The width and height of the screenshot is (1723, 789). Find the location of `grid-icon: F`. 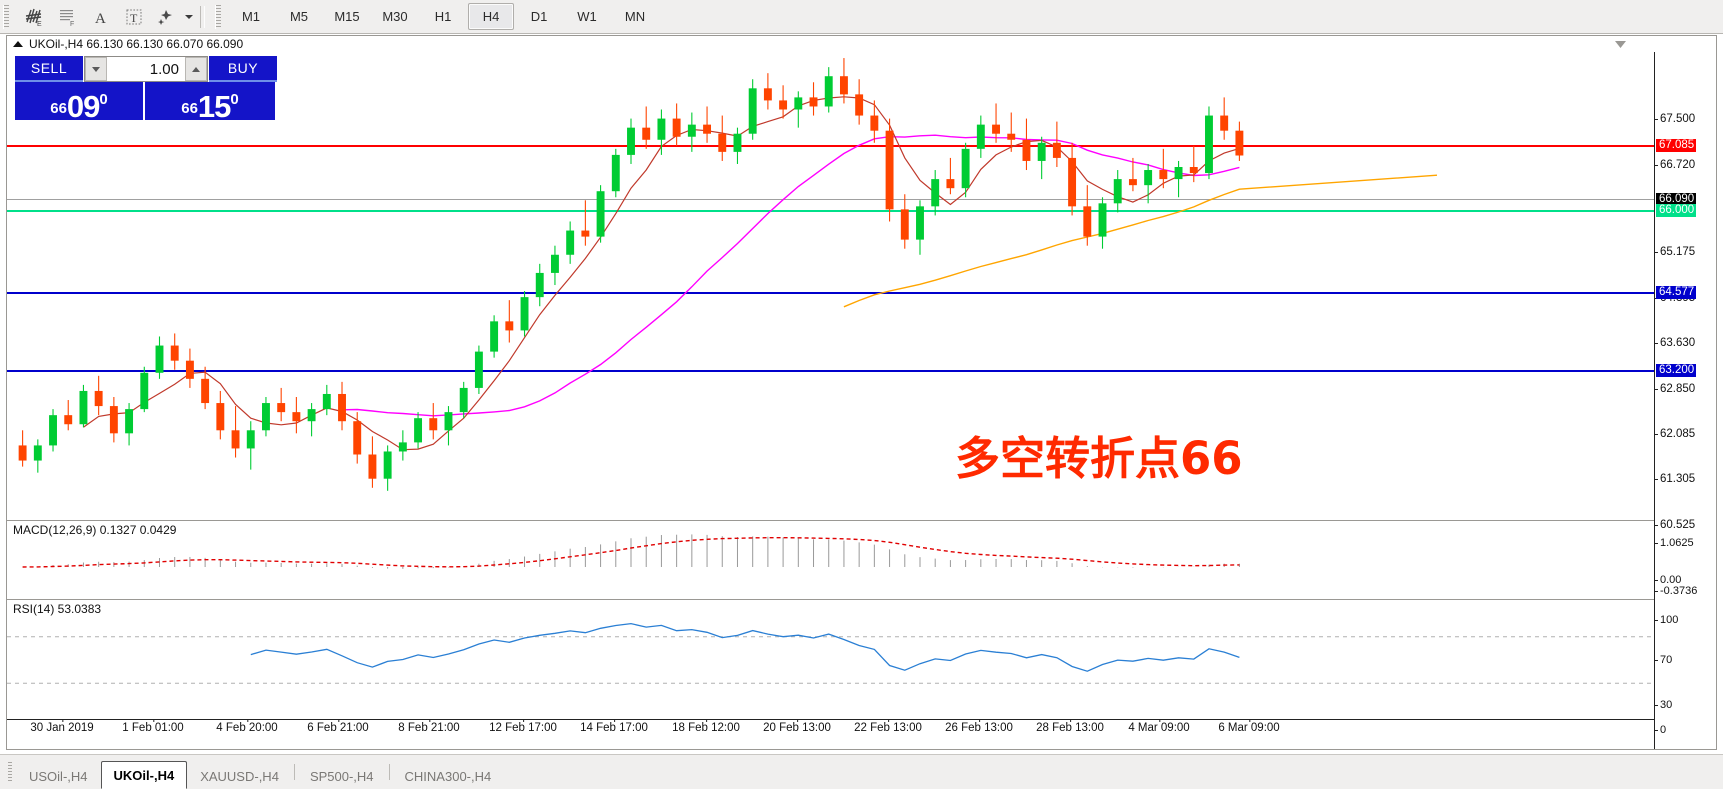

grid-icon: F is located at coordinates (67, 16).